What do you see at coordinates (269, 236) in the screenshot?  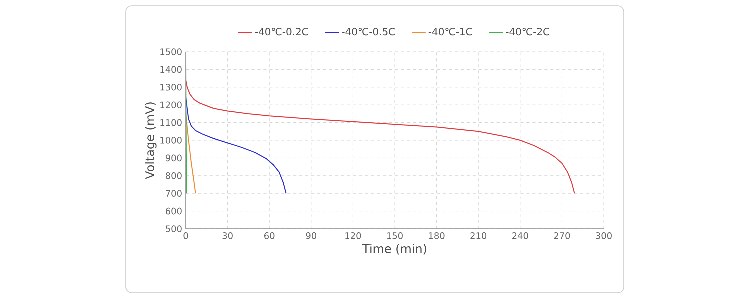 I see `x-tick-label: 60` at bounding box center [269, 236].